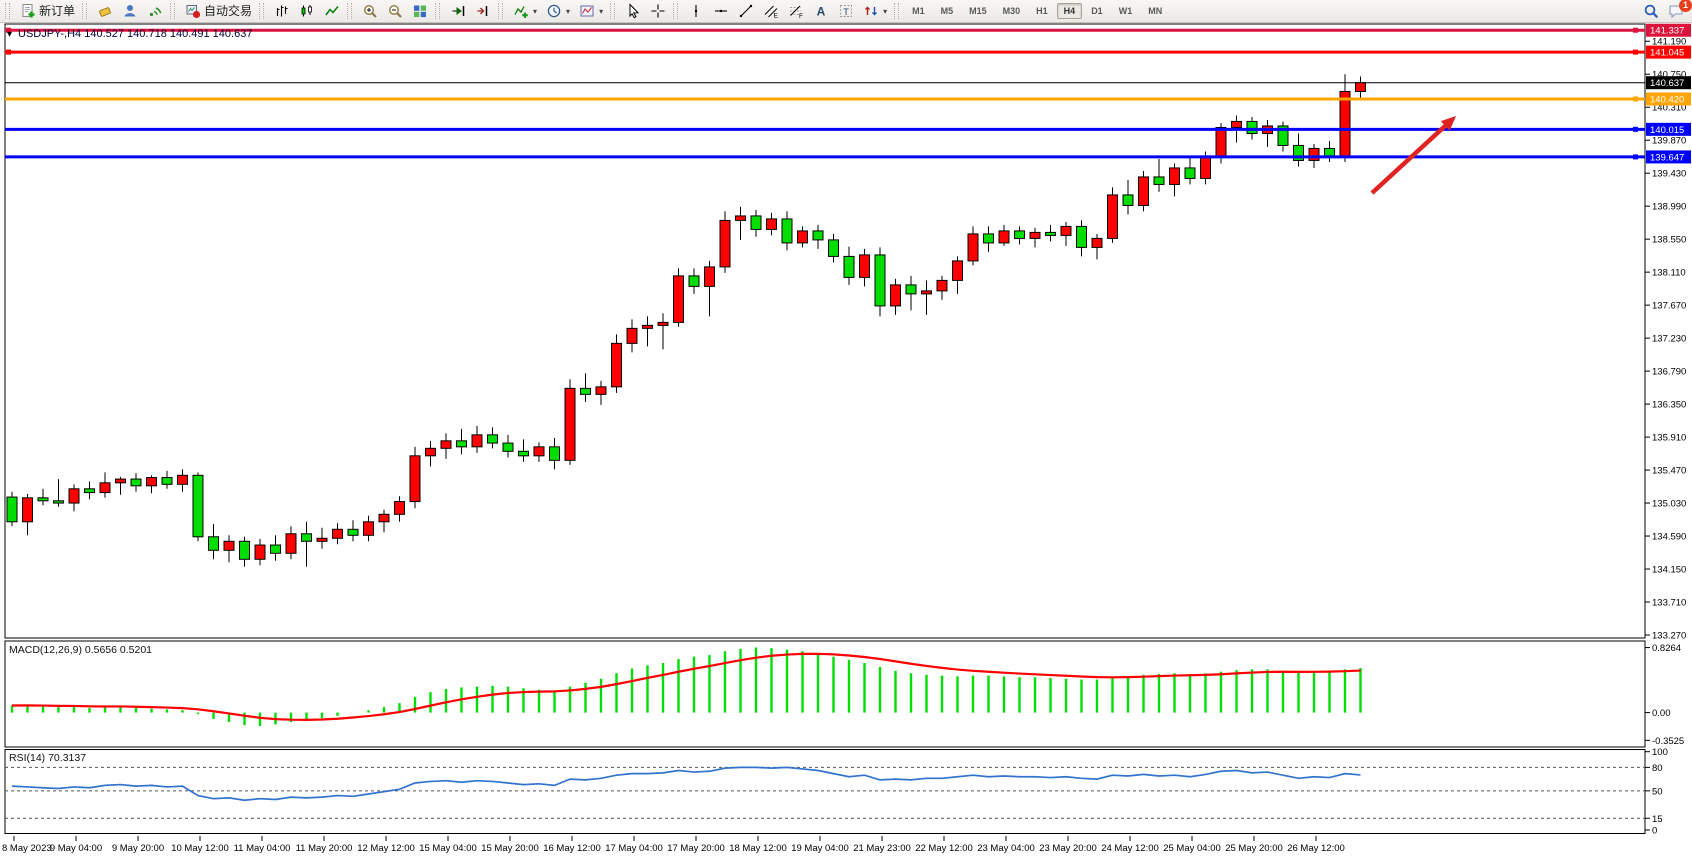 This screenshot has width=1692, height=860. I want to click on price-tick-label: 133.710, so click(1669, 603).